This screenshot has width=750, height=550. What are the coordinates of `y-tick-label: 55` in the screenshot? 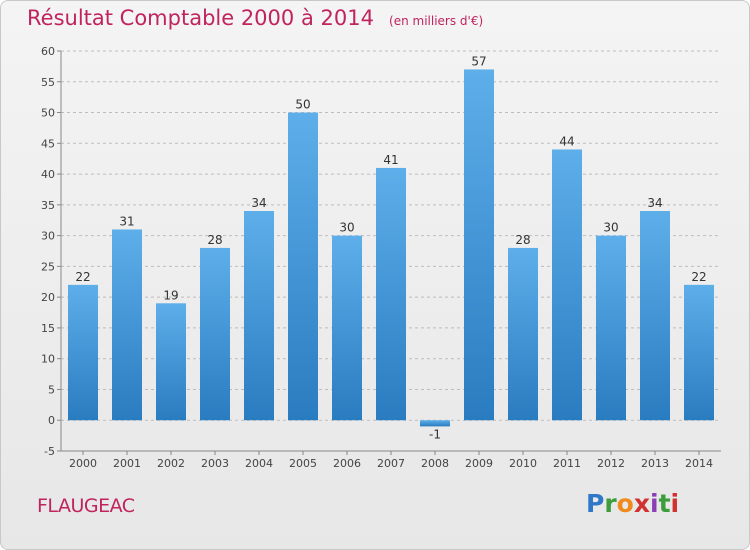 It's located at (48, 82).